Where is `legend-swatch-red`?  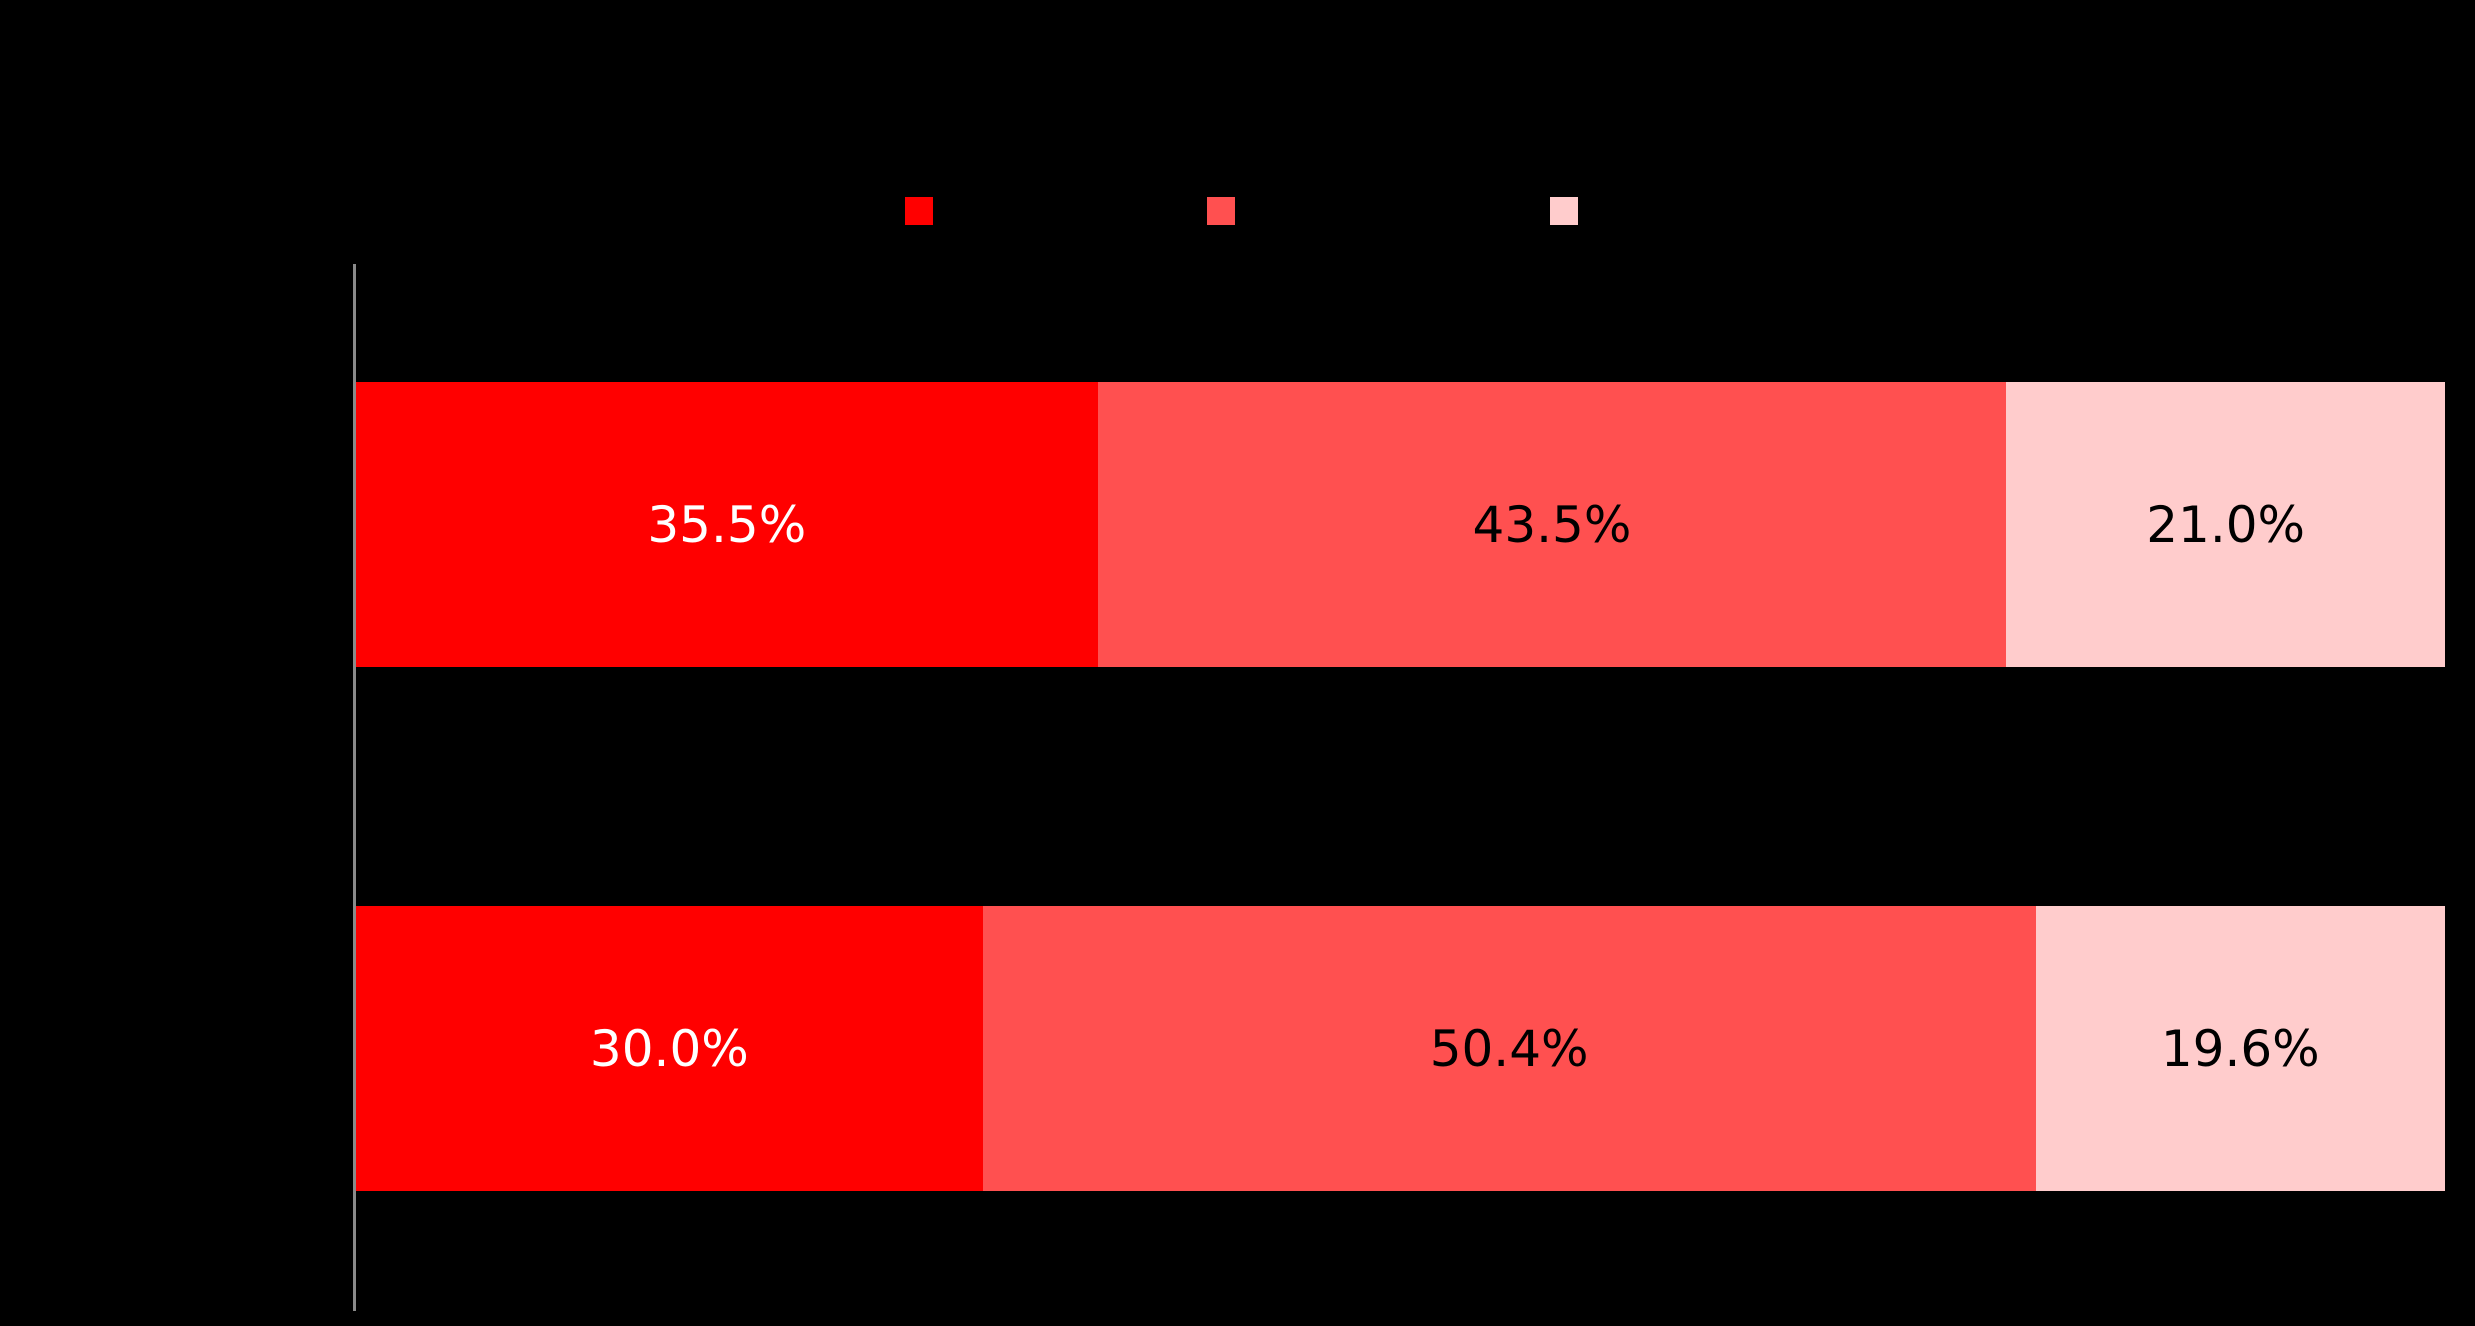 legend-swatch-red is located at coordinates (919, 211).